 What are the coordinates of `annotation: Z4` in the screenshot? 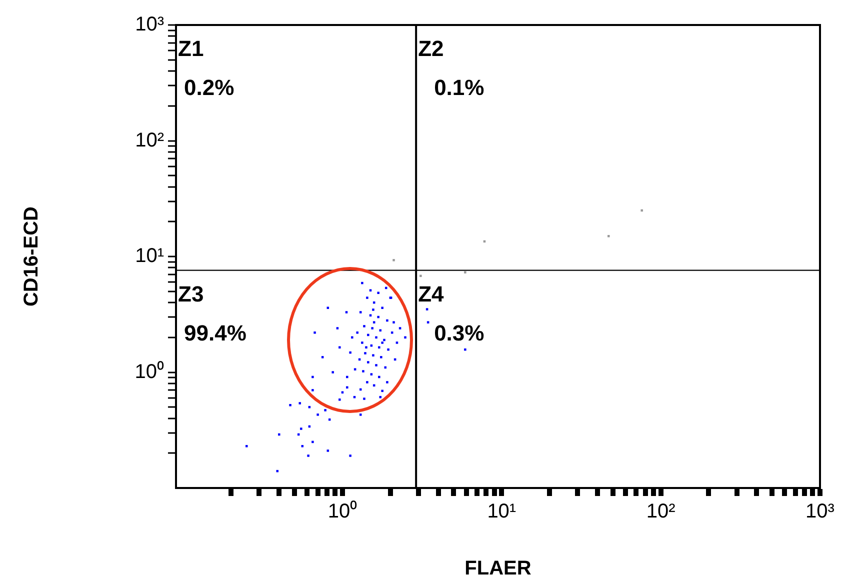 It's located at (431, 293).